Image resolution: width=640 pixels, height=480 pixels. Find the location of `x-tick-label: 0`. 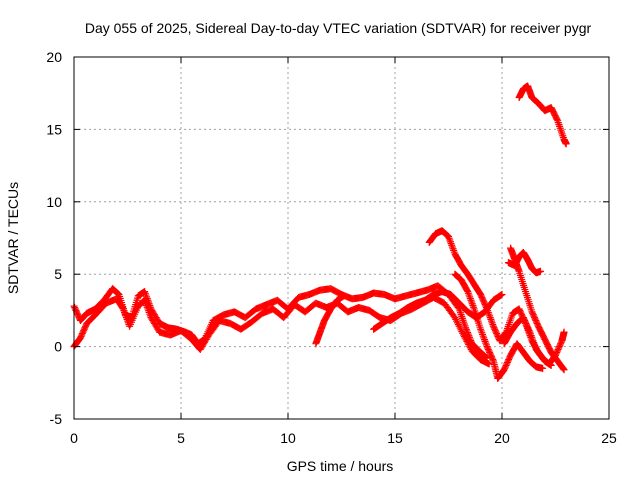

x-tick-label: 0 is located at coordinates (74, 438).